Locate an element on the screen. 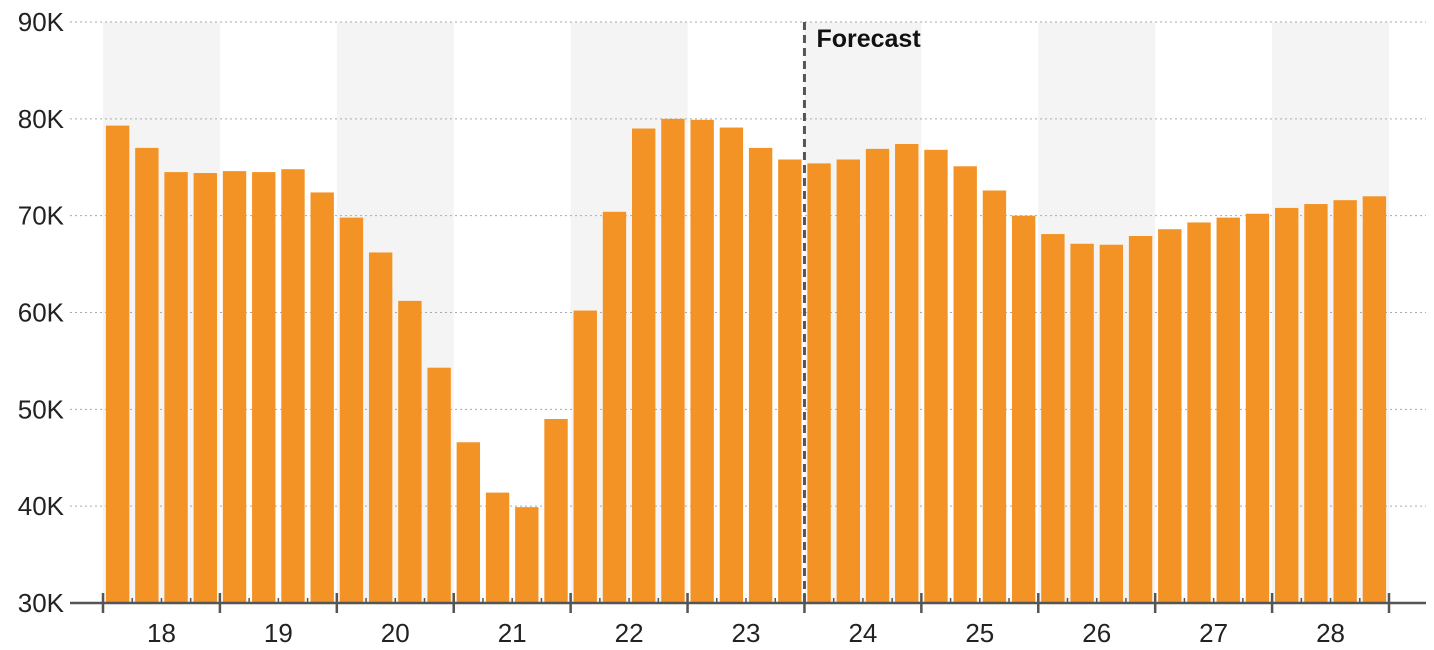 This screenshot has width=1434, height=650. y-tick-label: 90K is located at coordinates (41, 22).